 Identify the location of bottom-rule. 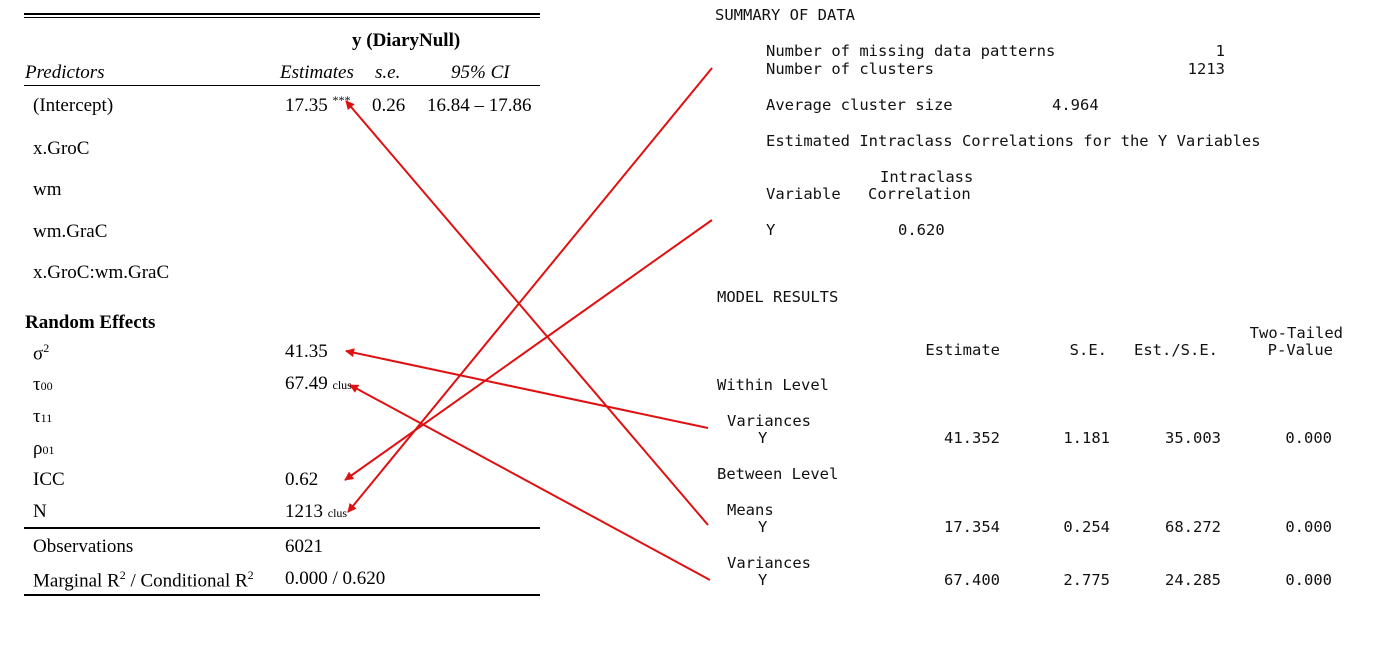
(282, 595).